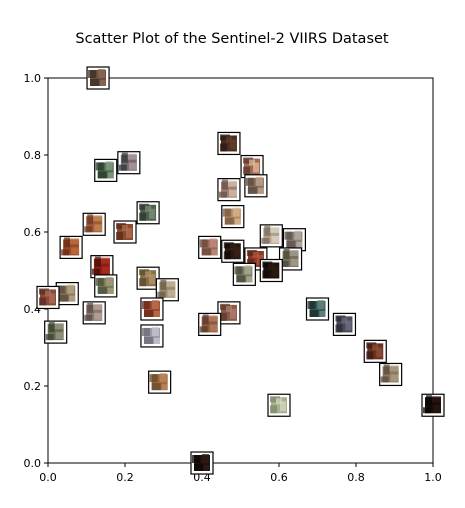 This screenshot has width=465, height=508. Describe the element at coordinates (36, 271) in the screenshot. I see `y-axis: 0.00.20.40.60.81.0` at that location.